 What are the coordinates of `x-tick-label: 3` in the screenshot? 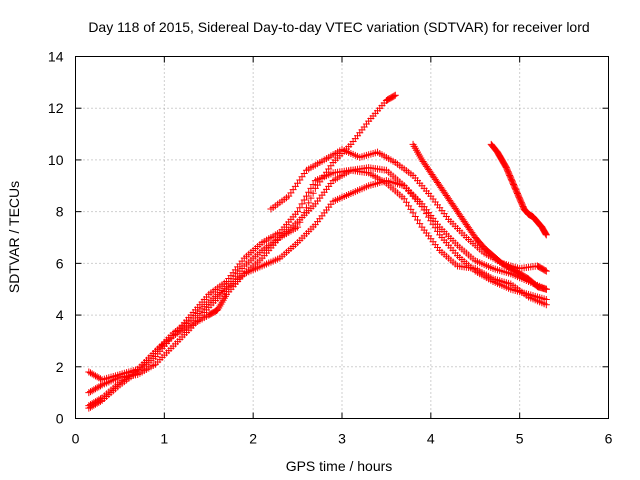 It's located at (342, 439).